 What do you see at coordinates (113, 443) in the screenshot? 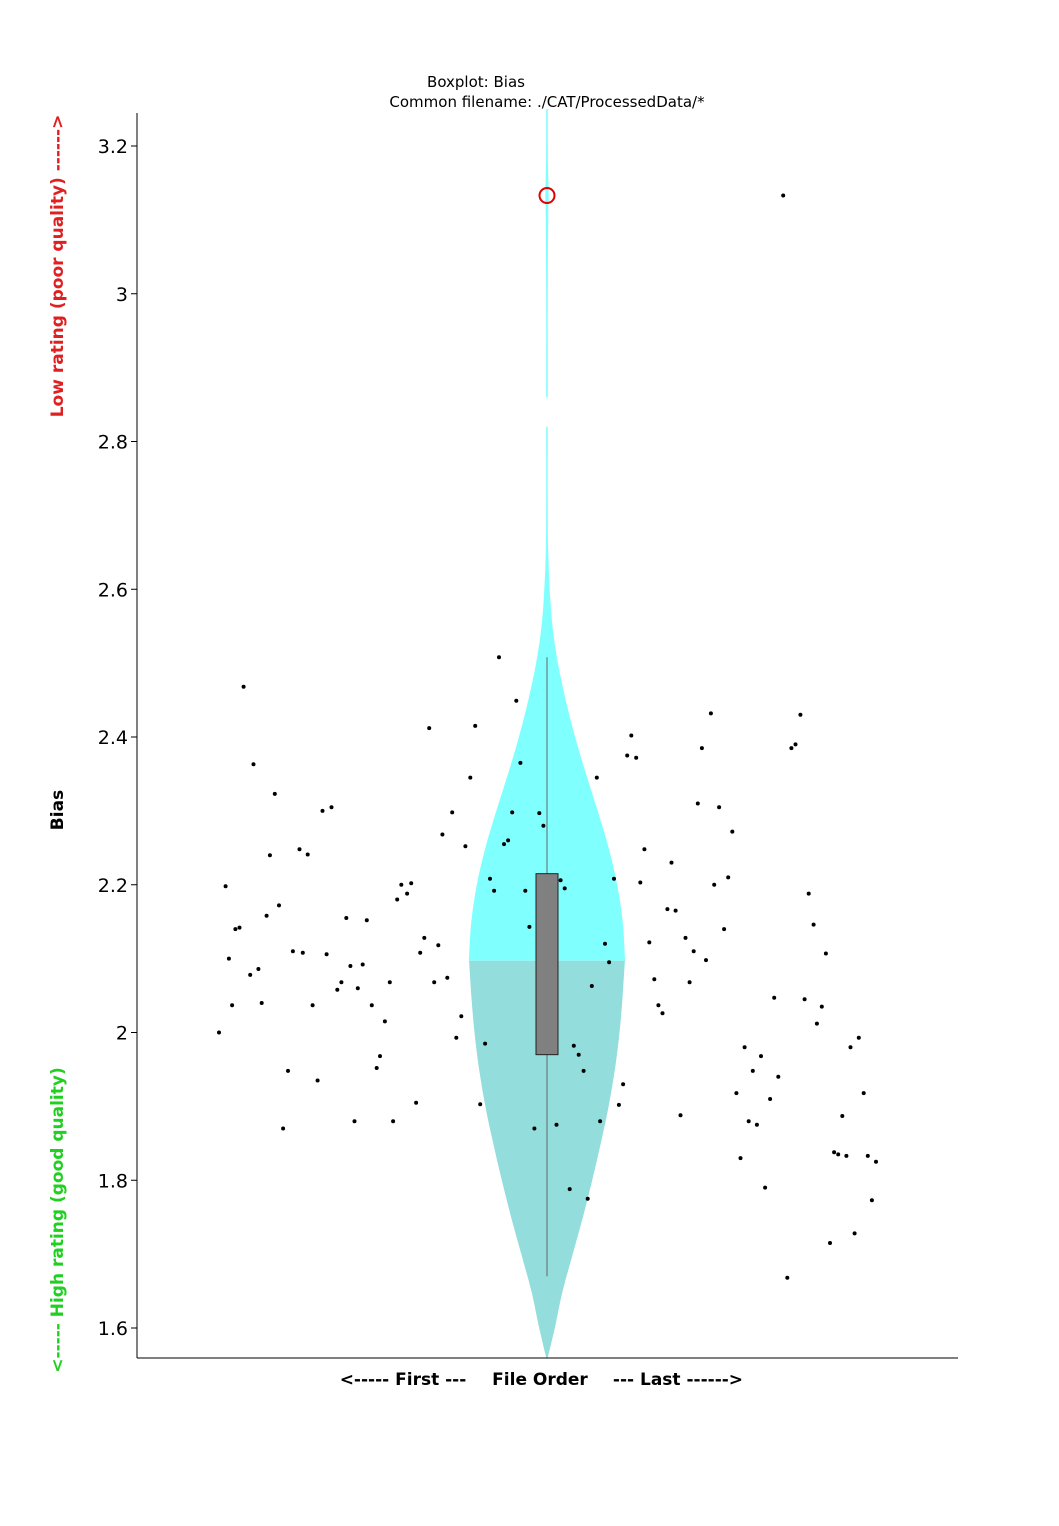
I see `y-tick-label: 2.8` at bounding box center [113, 443].